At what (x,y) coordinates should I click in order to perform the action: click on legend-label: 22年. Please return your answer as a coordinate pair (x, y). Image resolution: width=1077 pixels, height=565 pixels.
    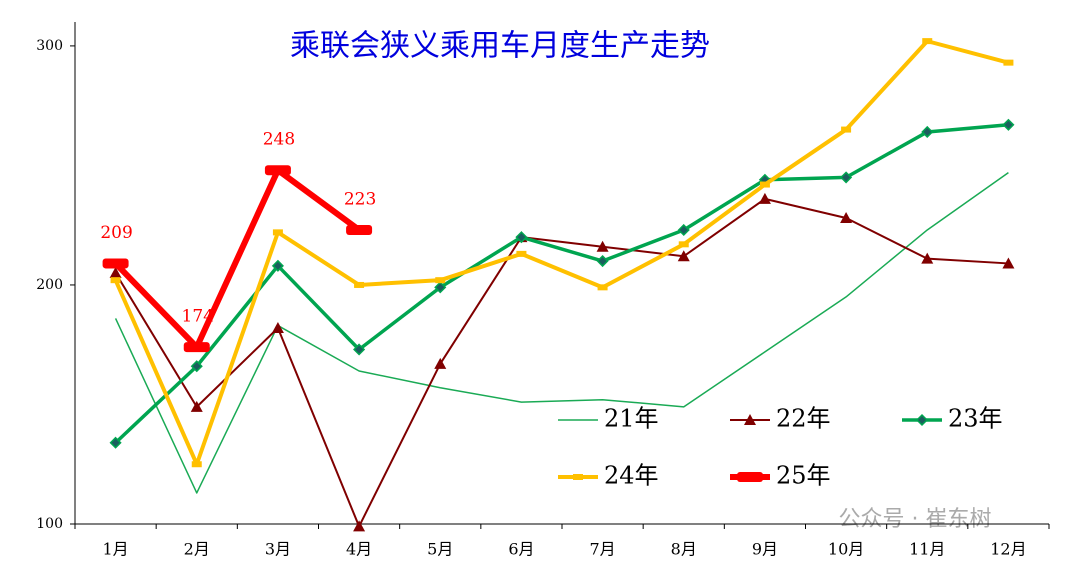
    Looking at the image, I should click on (803, 419).